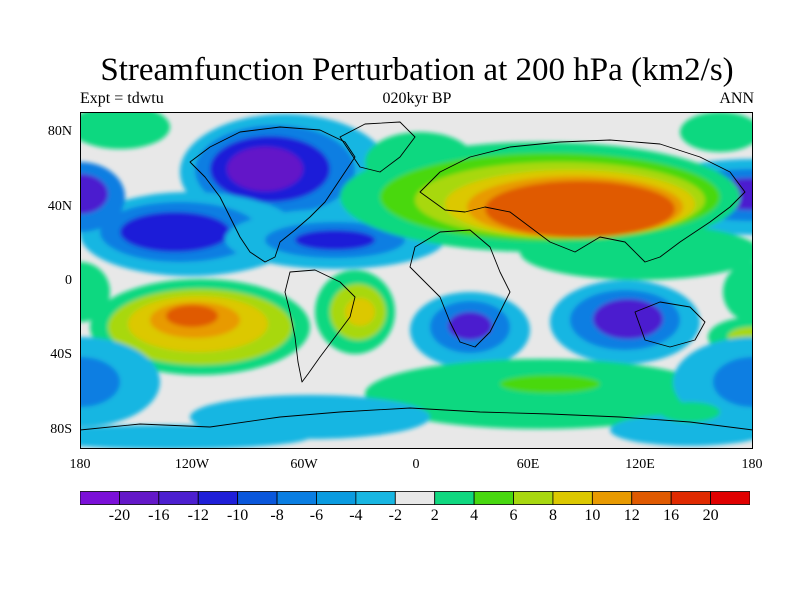  I want to click on colorbar-label: -12, so click(198, 515).